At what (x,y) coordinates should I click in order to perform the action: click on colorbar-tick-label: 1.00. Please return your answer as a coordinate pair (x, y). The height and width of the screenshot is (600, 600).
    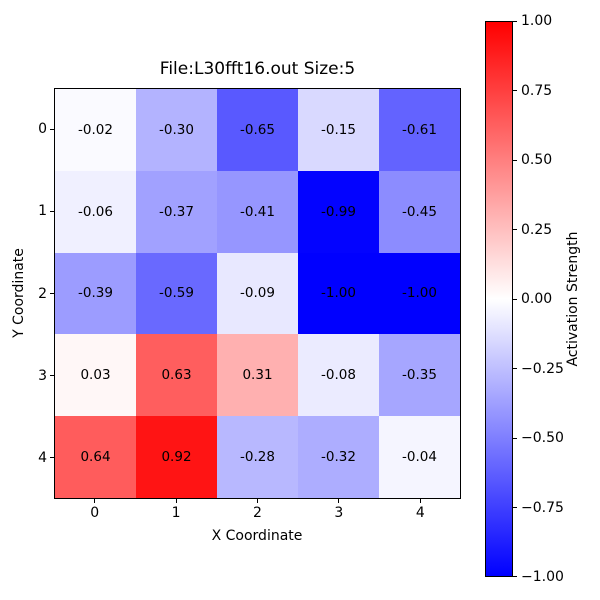
    Looking at the image, I should click on (537, 21).